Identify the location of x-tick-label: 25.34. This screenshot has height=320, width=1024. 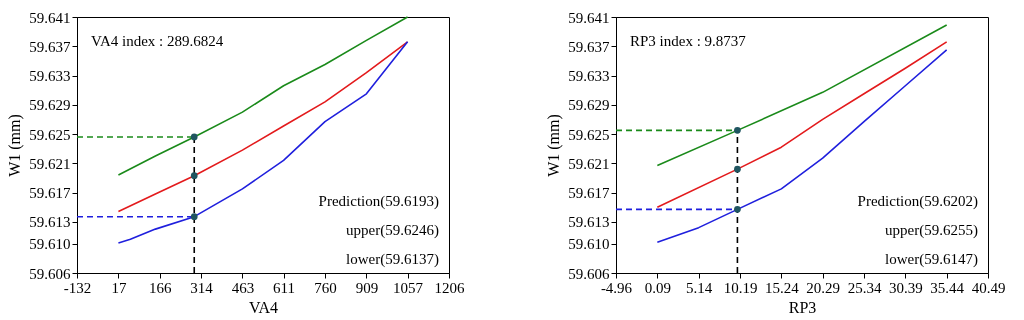
(864, 287).